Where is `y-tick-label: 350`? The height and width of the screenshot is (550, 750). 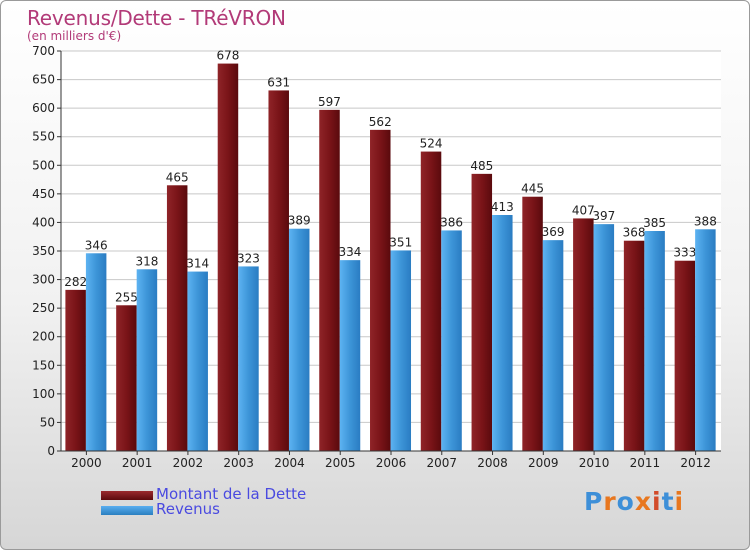 y-tick-label: 350 is located at coordinates (43, 251).